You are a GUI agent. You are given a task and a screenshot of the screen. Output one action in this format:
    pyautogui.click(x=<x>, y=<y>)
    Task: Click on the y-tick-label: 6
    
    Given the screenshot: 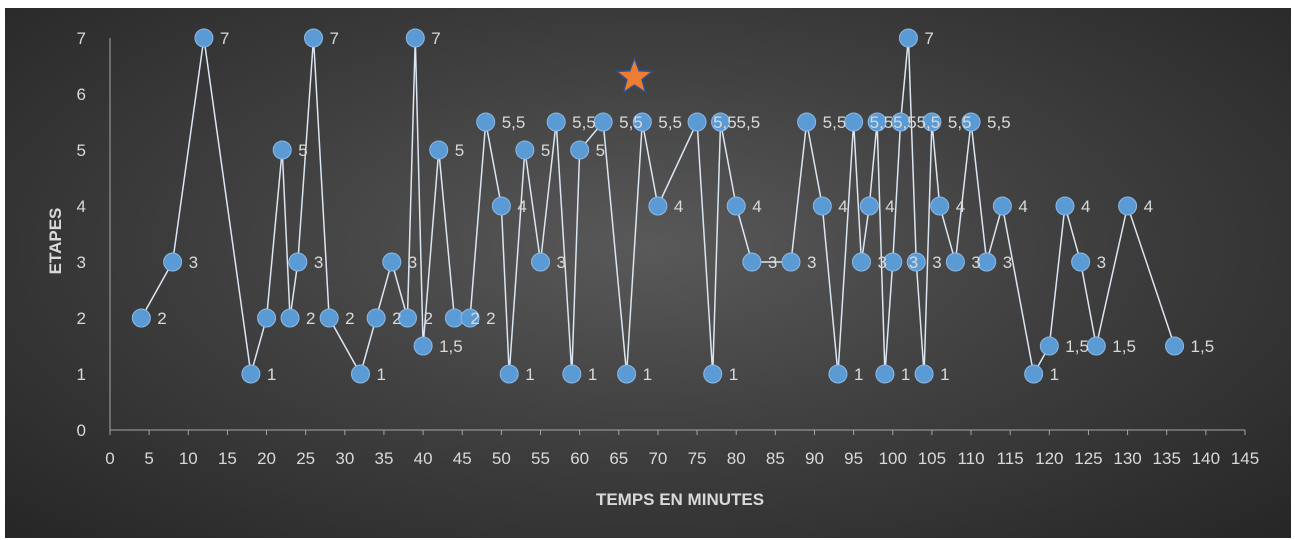 What is the action you would take?
    pyautogui.click(x=81, y=94)
    